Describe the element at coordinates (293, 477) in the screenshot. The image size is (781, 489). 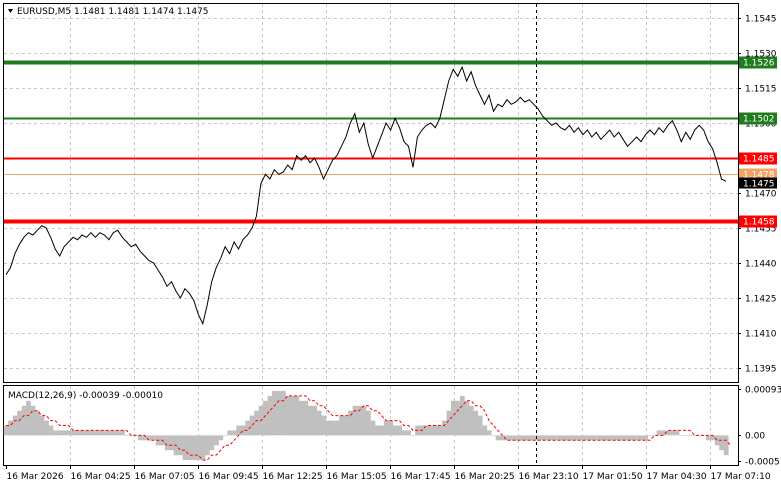
I see `time-tick-label: 16 Mar 12:25` at that location.